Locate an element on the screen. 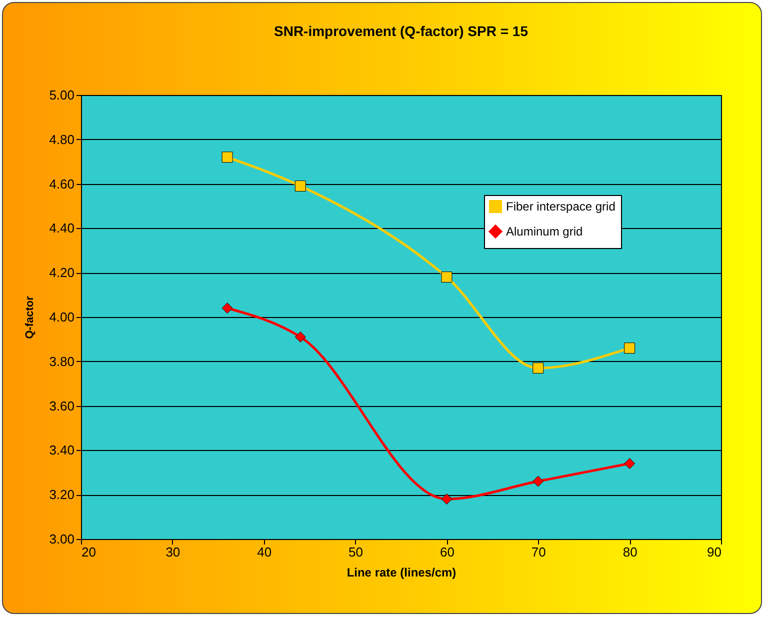 This screenshot has width=765, height=617. y-tick-label: 3.60 is located at coordinates (61, 406).